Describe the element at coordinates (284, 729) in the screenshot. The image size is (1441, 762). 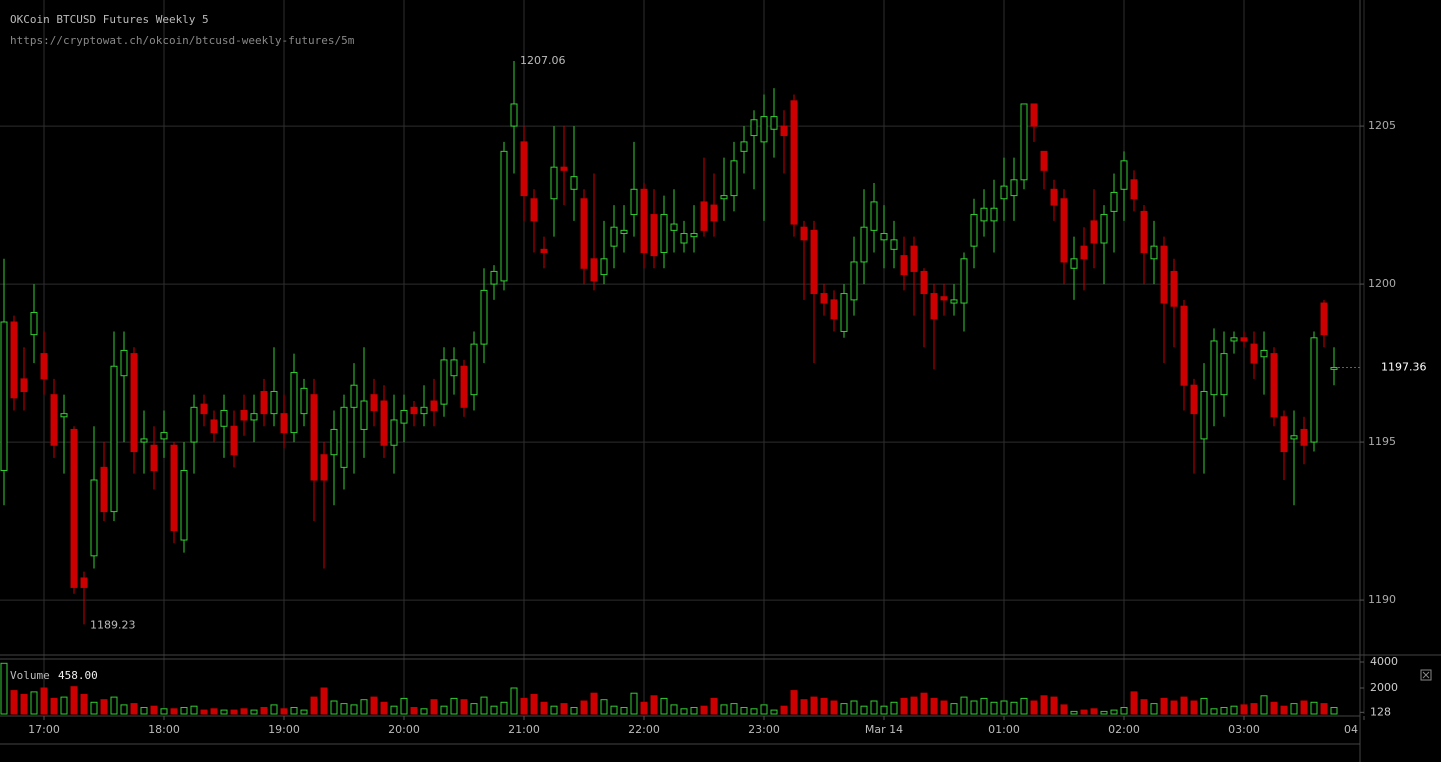
I see `x-tick-label: 19:00` at that location.